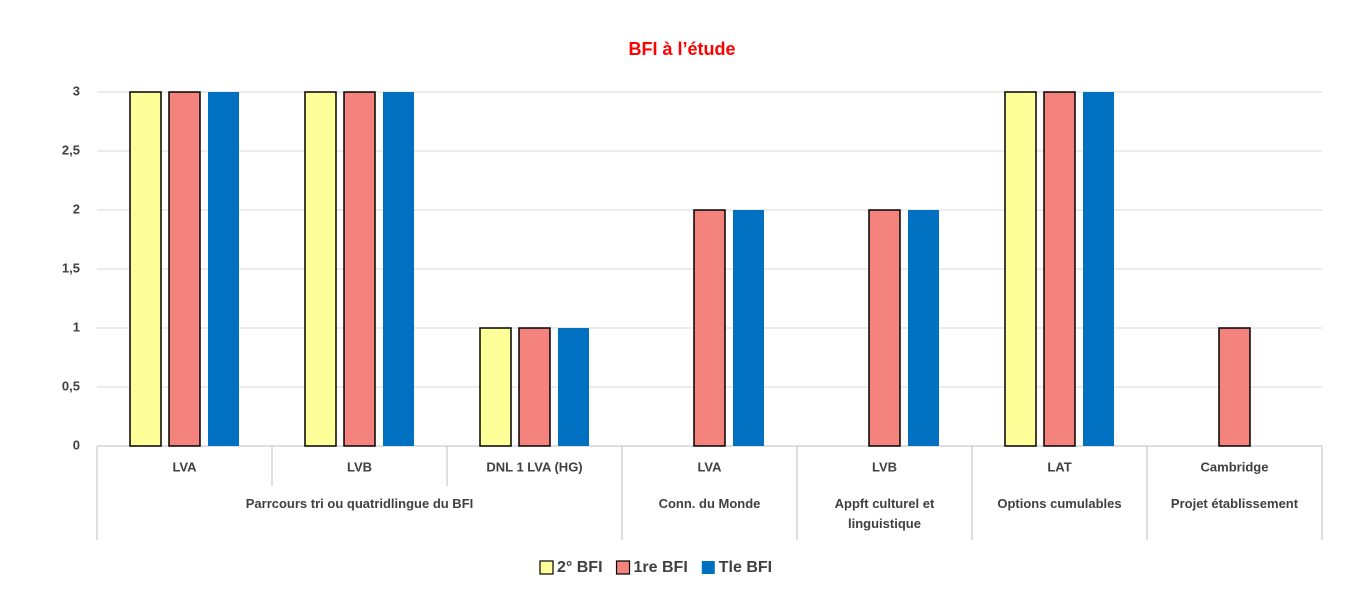  I want to click on group-label: Projet établissement, so click(1234, 503).